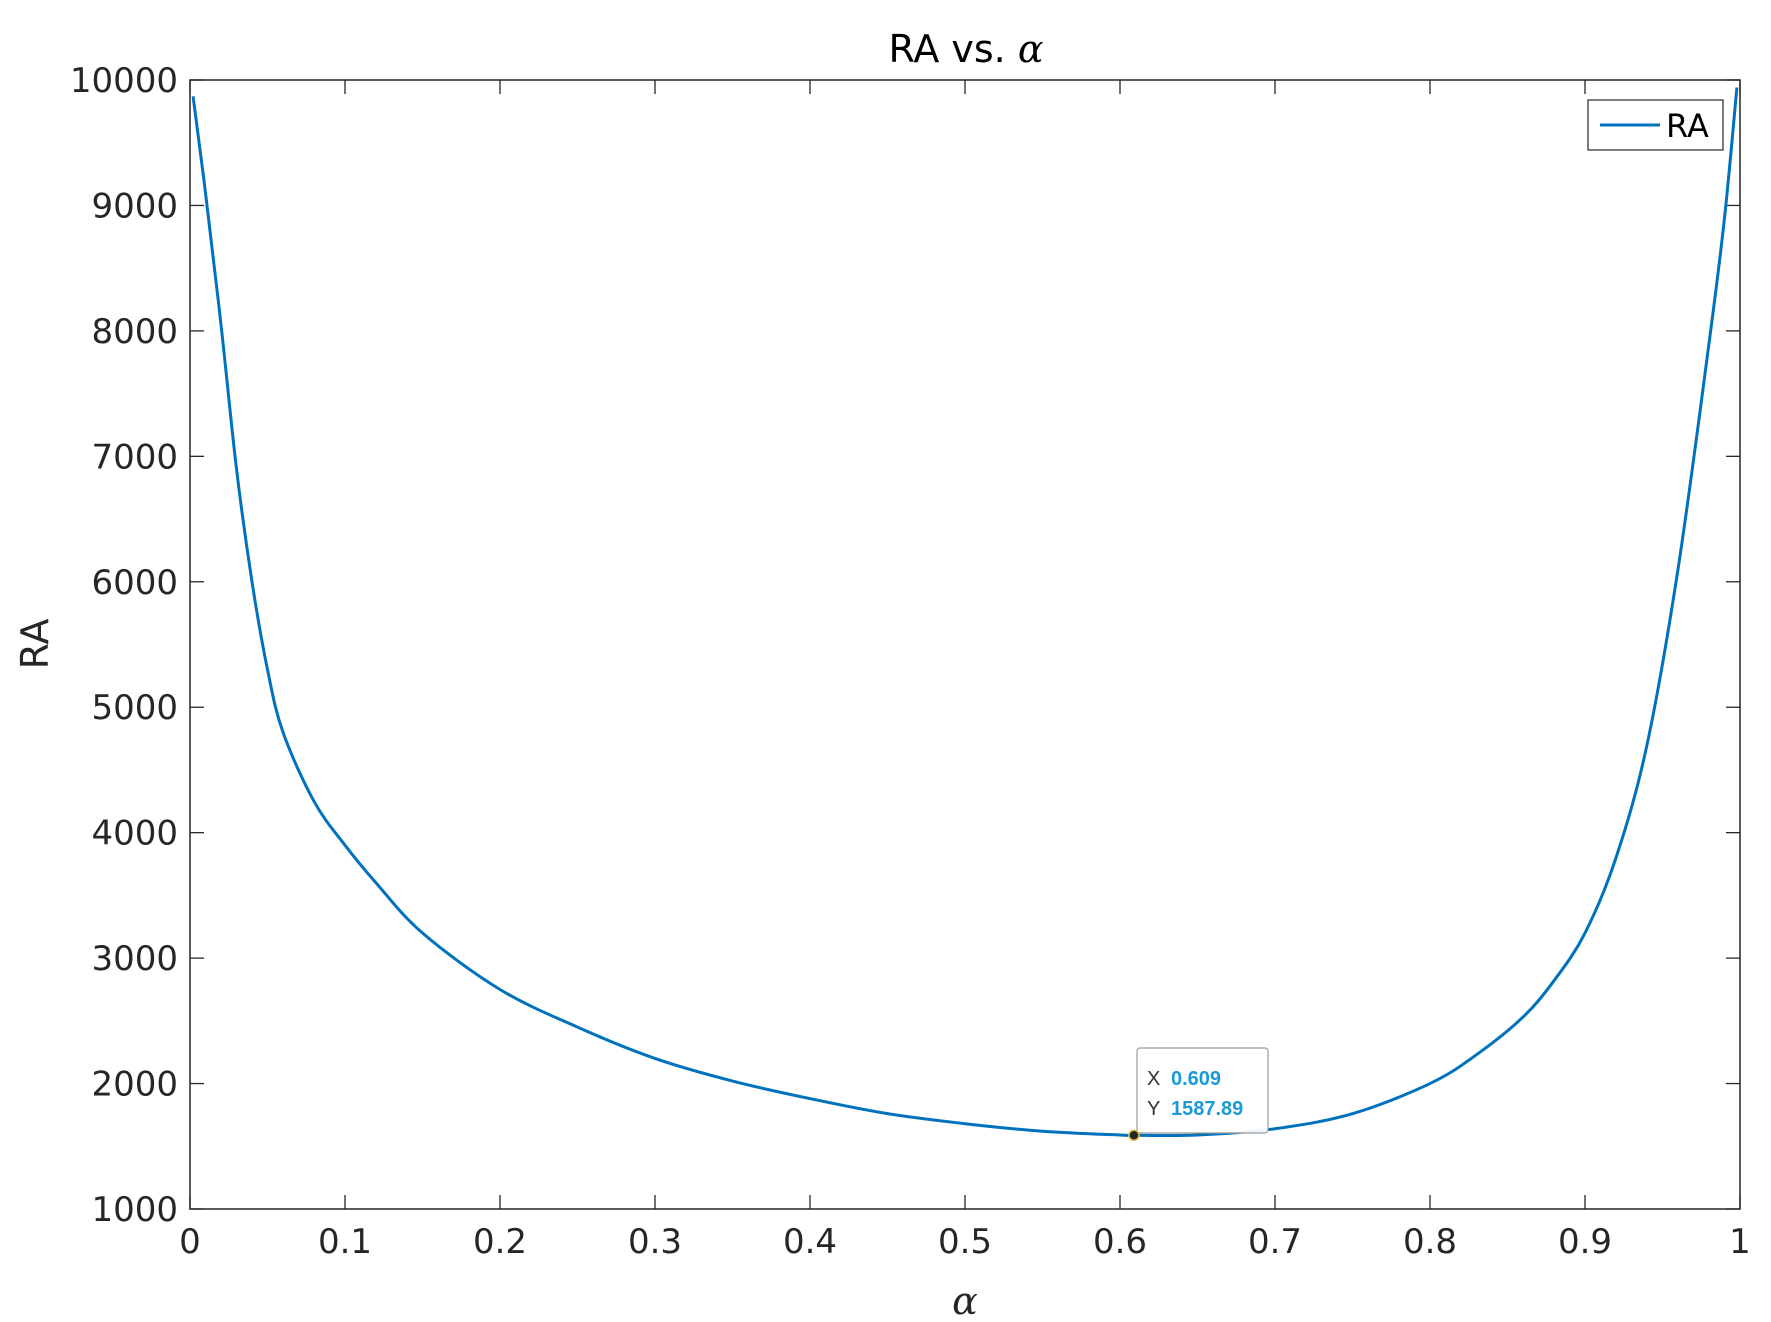 The height and width of the screenshot is (1322, 1771). What do you see at coordinates (1120, 1242) in the screenshot?
I see `x-tick-label: 0.6` at bounding box center [1120, 1242].